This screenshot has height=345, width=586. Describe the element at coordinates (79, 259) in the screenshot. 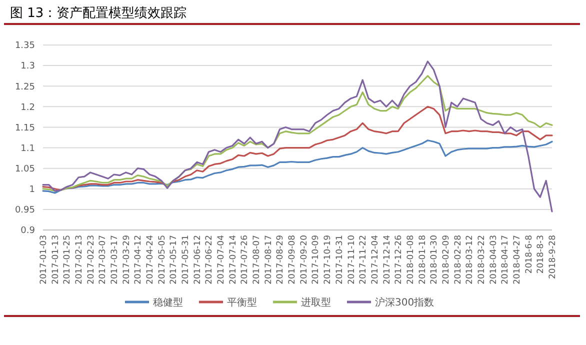

I see `x-tick-label: 2017-02-13` at that location.